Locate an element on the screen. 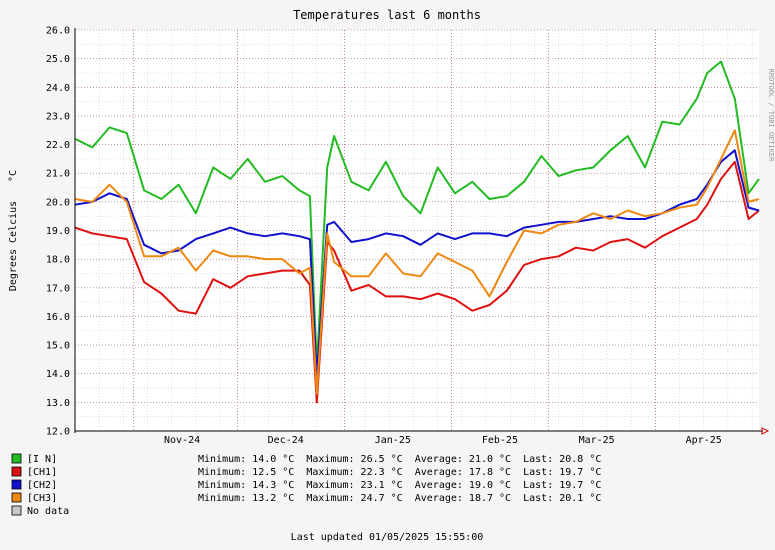  legend-label-3: [CH3] is located at coordinates (42, 498).